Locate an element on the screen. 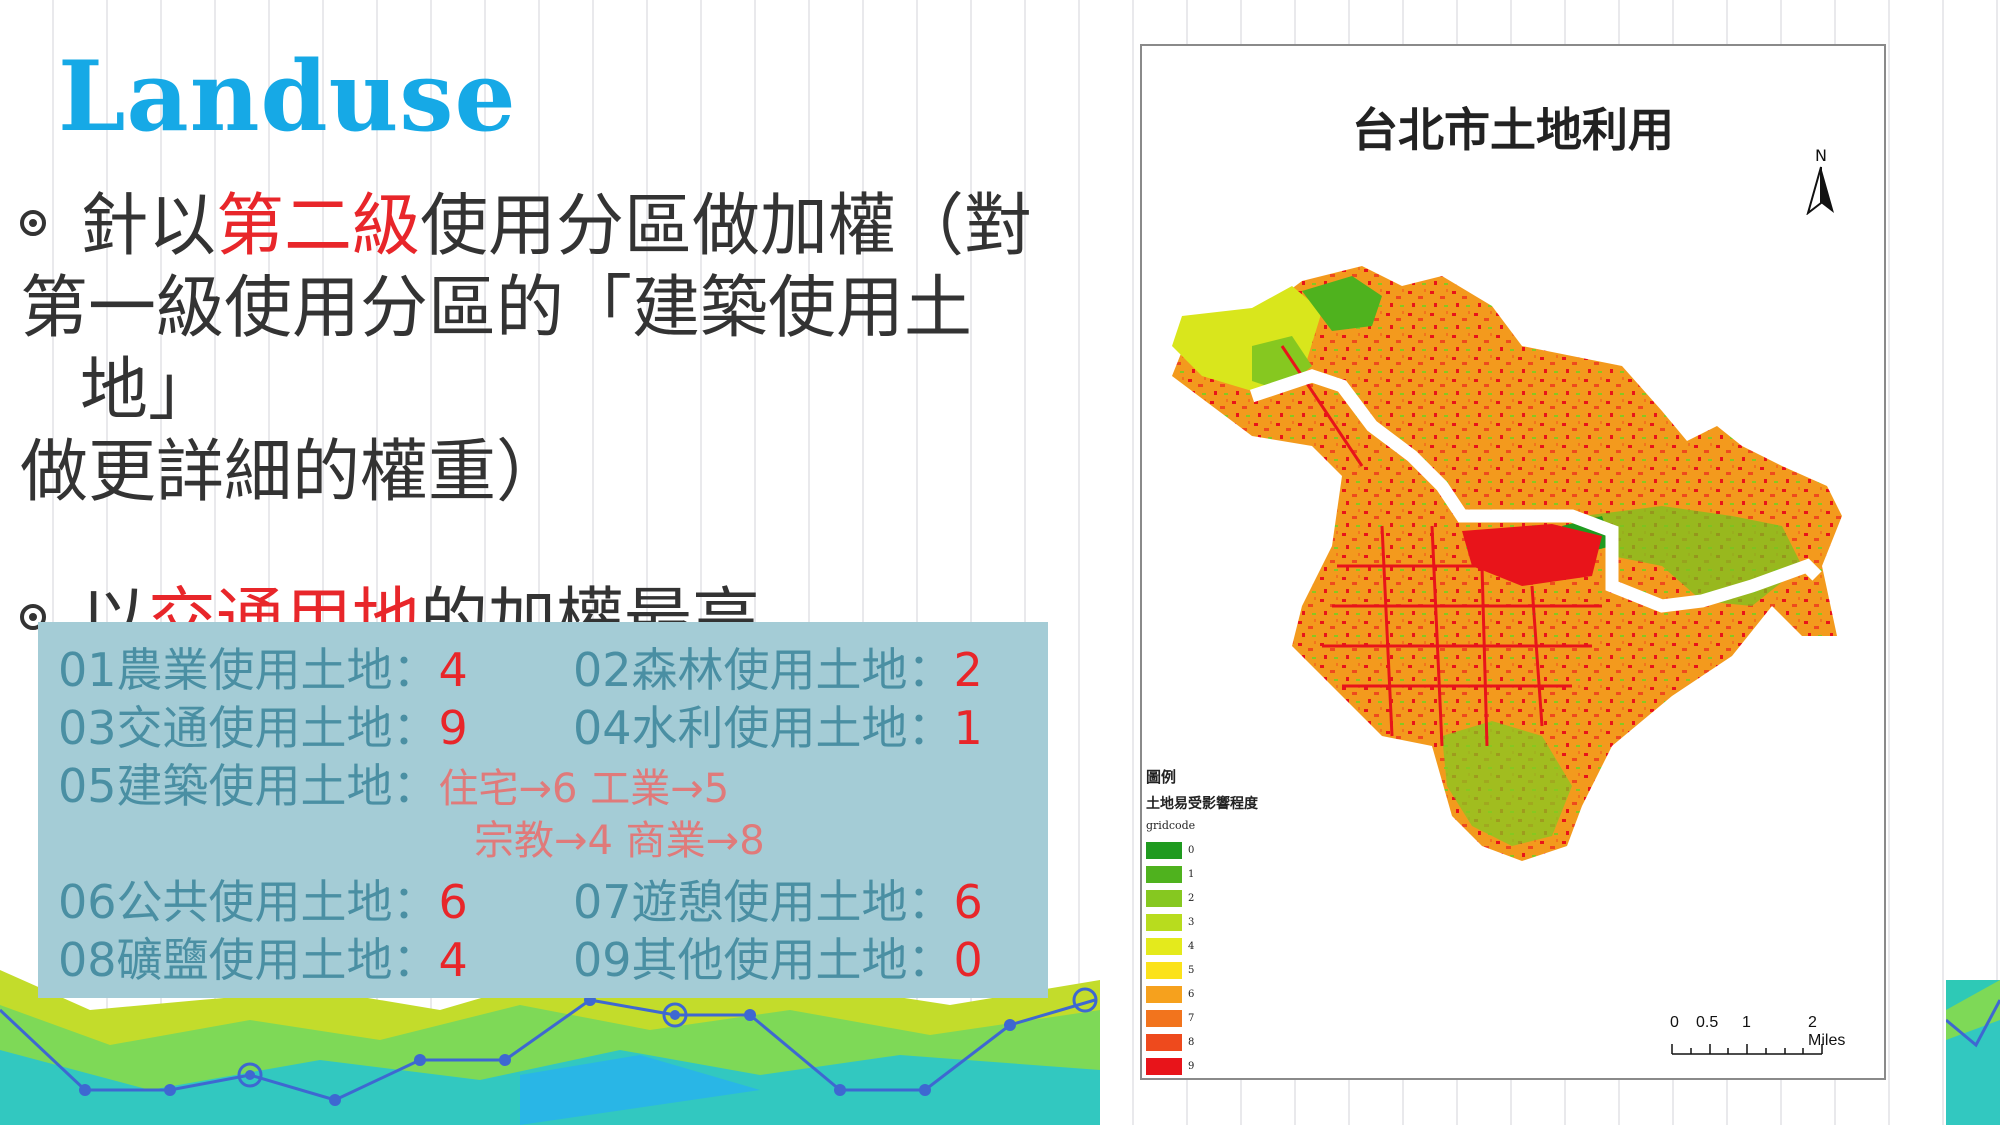 The height and width of the screenshot is (1125, 2000). bullet1-post: 使用分區做加權（對 is located at coordinates (726, 226).